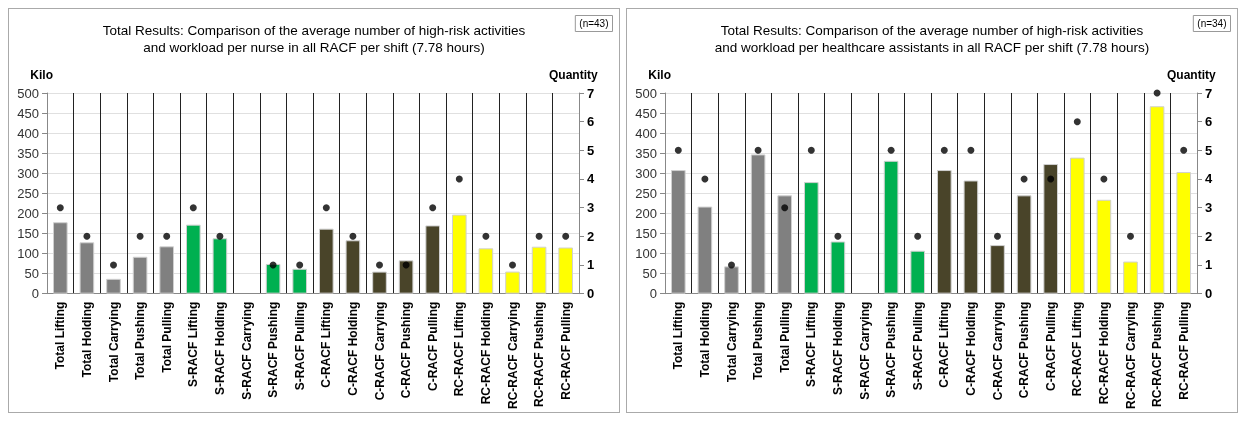 Image resolution: width=1246 pixels, height=421 pixels. Describe the element at coordinates (1212, 23) in the screenshot. I see `text: (n=34)` at that location.